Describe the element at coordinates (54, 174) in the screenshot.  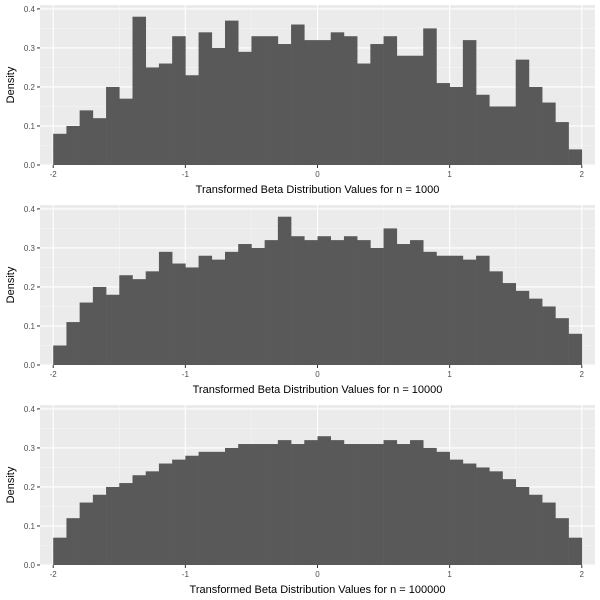
I see `x-tick-label: -2` at that location.